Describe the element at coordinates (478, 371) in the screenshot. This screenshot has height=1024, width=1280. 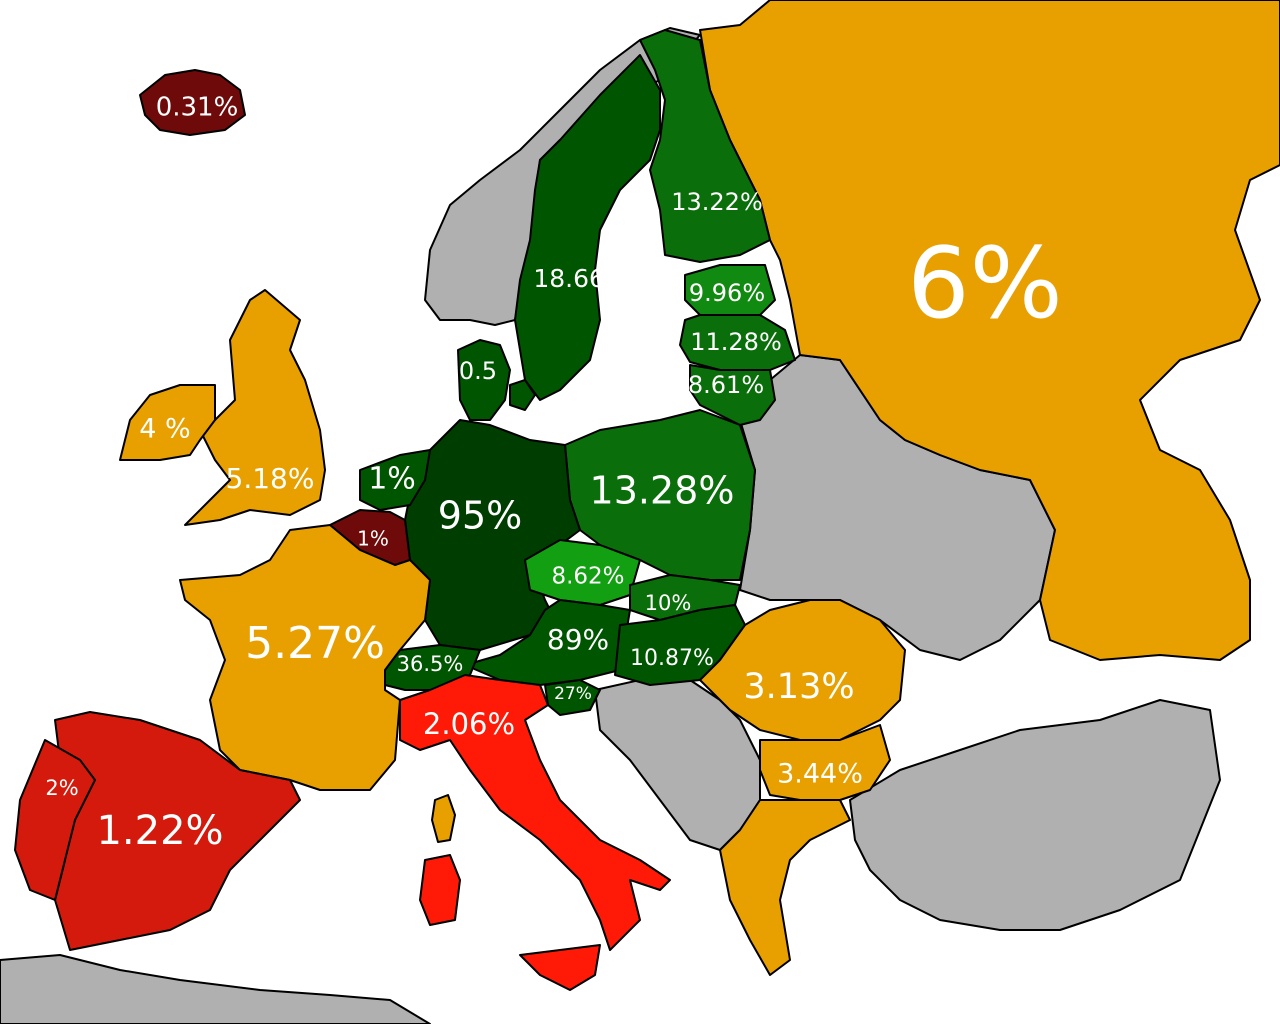
I see `label-denmark: 0.5` at that location.